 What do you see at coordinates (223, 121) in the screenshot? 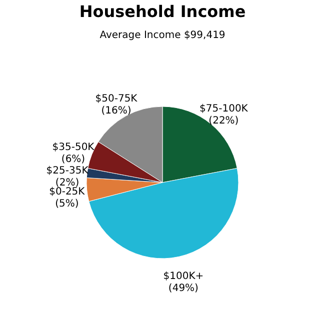
I see `data-label: (22%)` at bounding box center [223, 121].